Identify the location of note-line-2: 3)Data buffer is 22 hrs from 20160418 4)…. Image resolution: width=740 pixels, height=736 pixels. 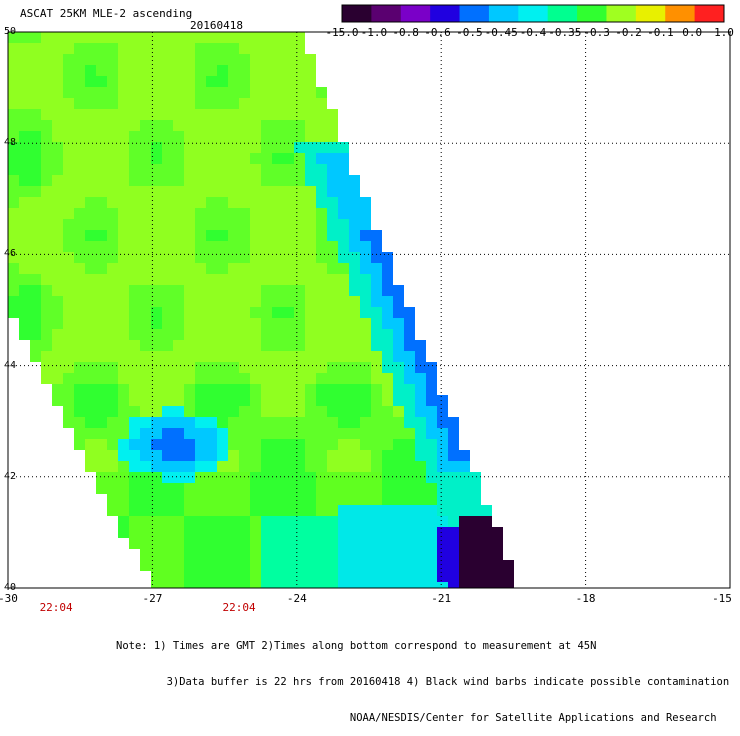
(423, 682).